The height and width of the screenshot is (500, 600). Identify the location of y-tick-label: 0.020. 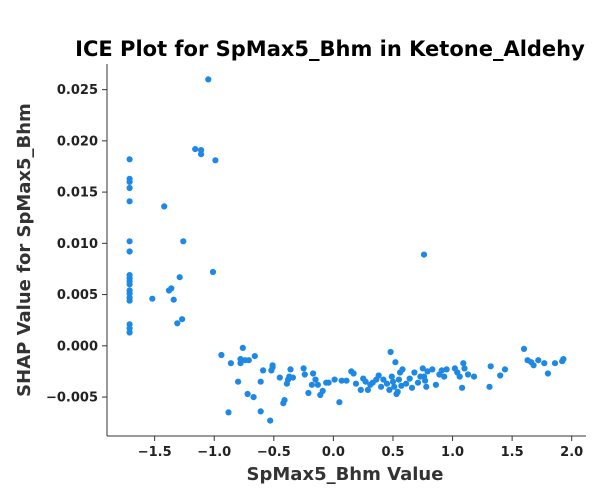
(77, 141).